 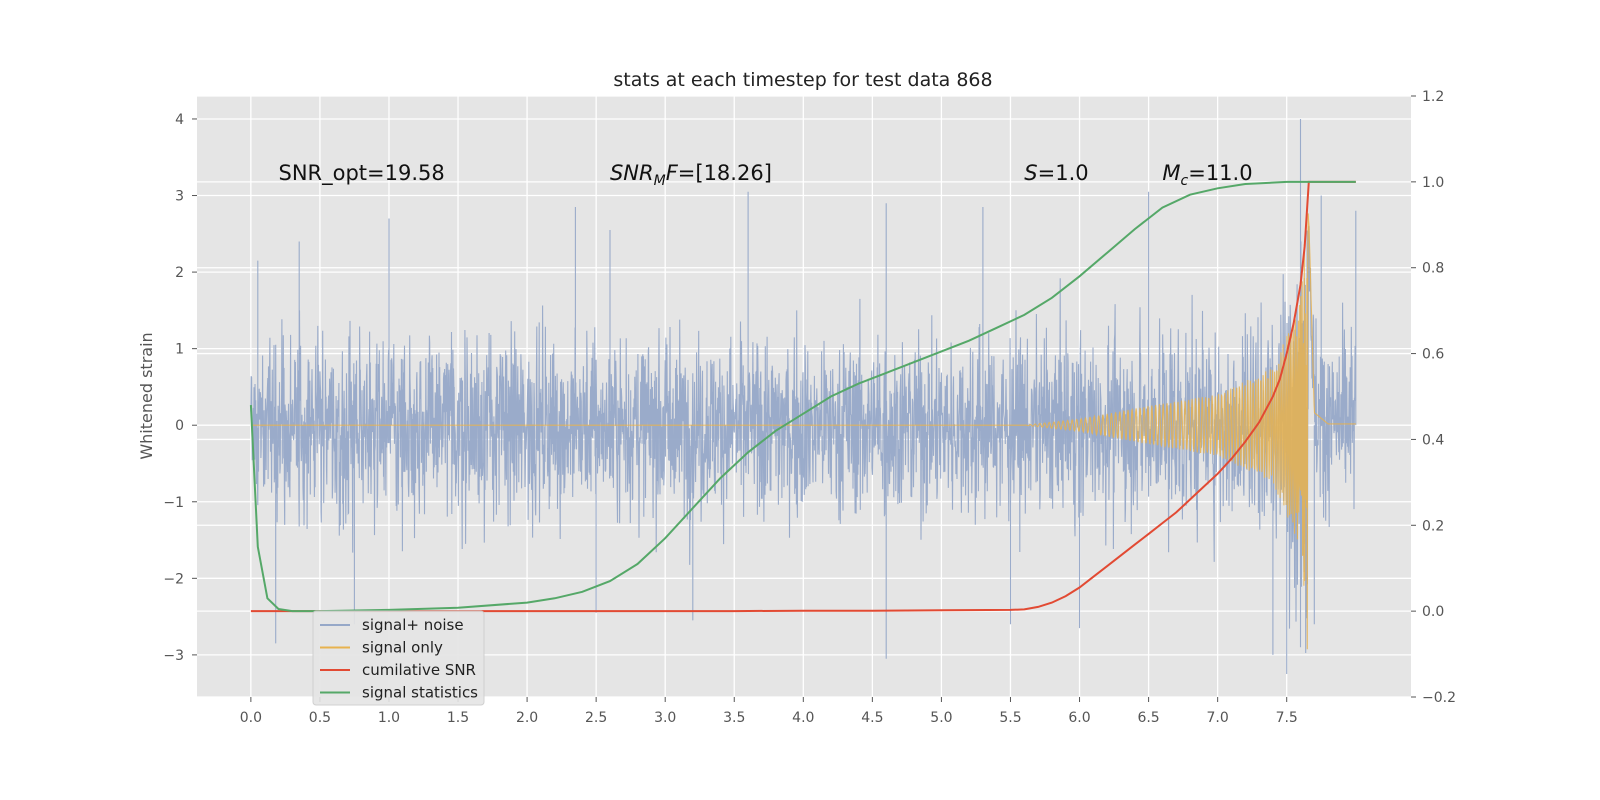 What do you see at coordinates (1433, 612) in the screenshot?
I see `y2-tick-label: 0.0` at bounding box center [1433, 612].